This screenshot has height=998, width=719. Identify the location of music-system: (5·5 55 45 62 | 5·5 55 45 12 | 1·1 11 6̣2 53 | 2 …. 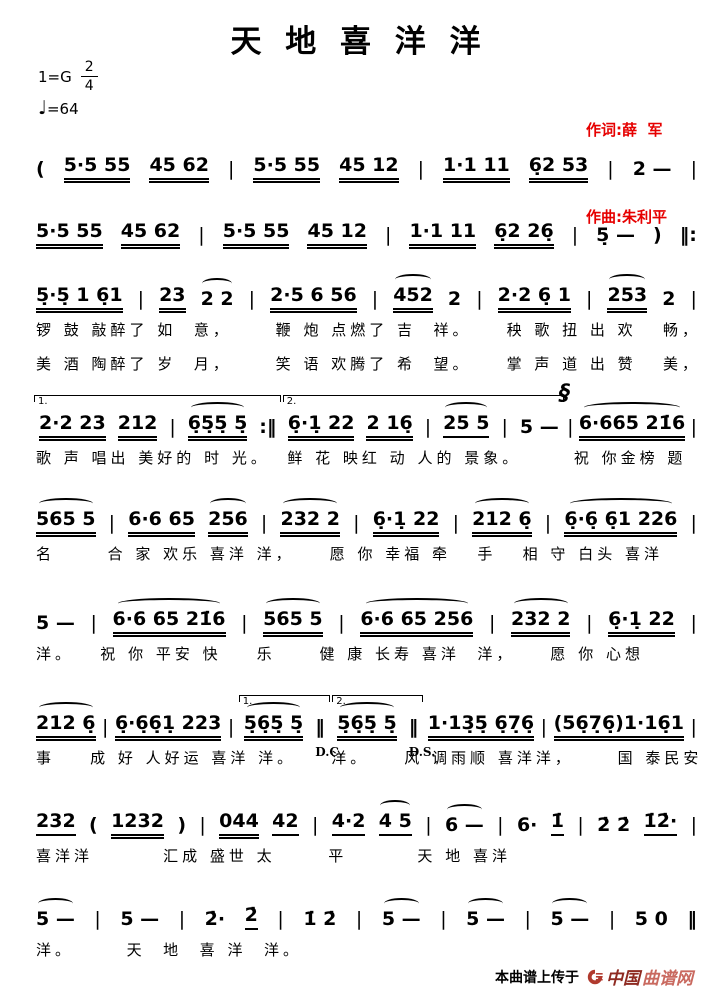
(366, 158).